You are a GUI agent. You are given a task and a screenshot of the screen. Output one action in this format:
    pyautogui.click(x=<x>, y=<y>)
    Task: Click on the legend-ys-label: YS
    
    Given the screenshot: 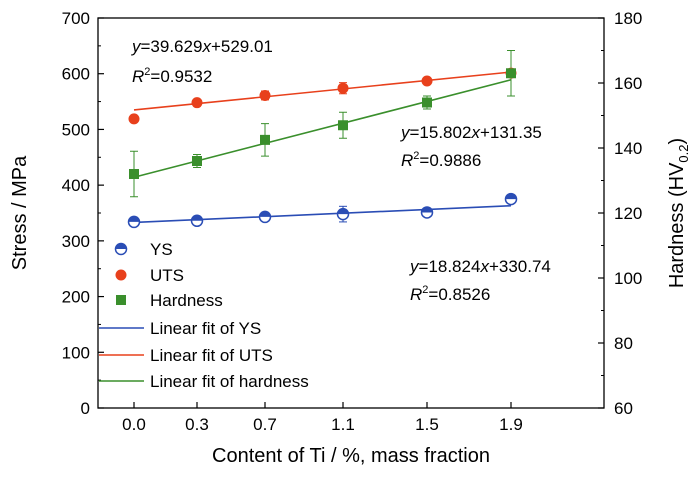 What is the action you would take?
    pyautogui.click(x=161, y=249)
    